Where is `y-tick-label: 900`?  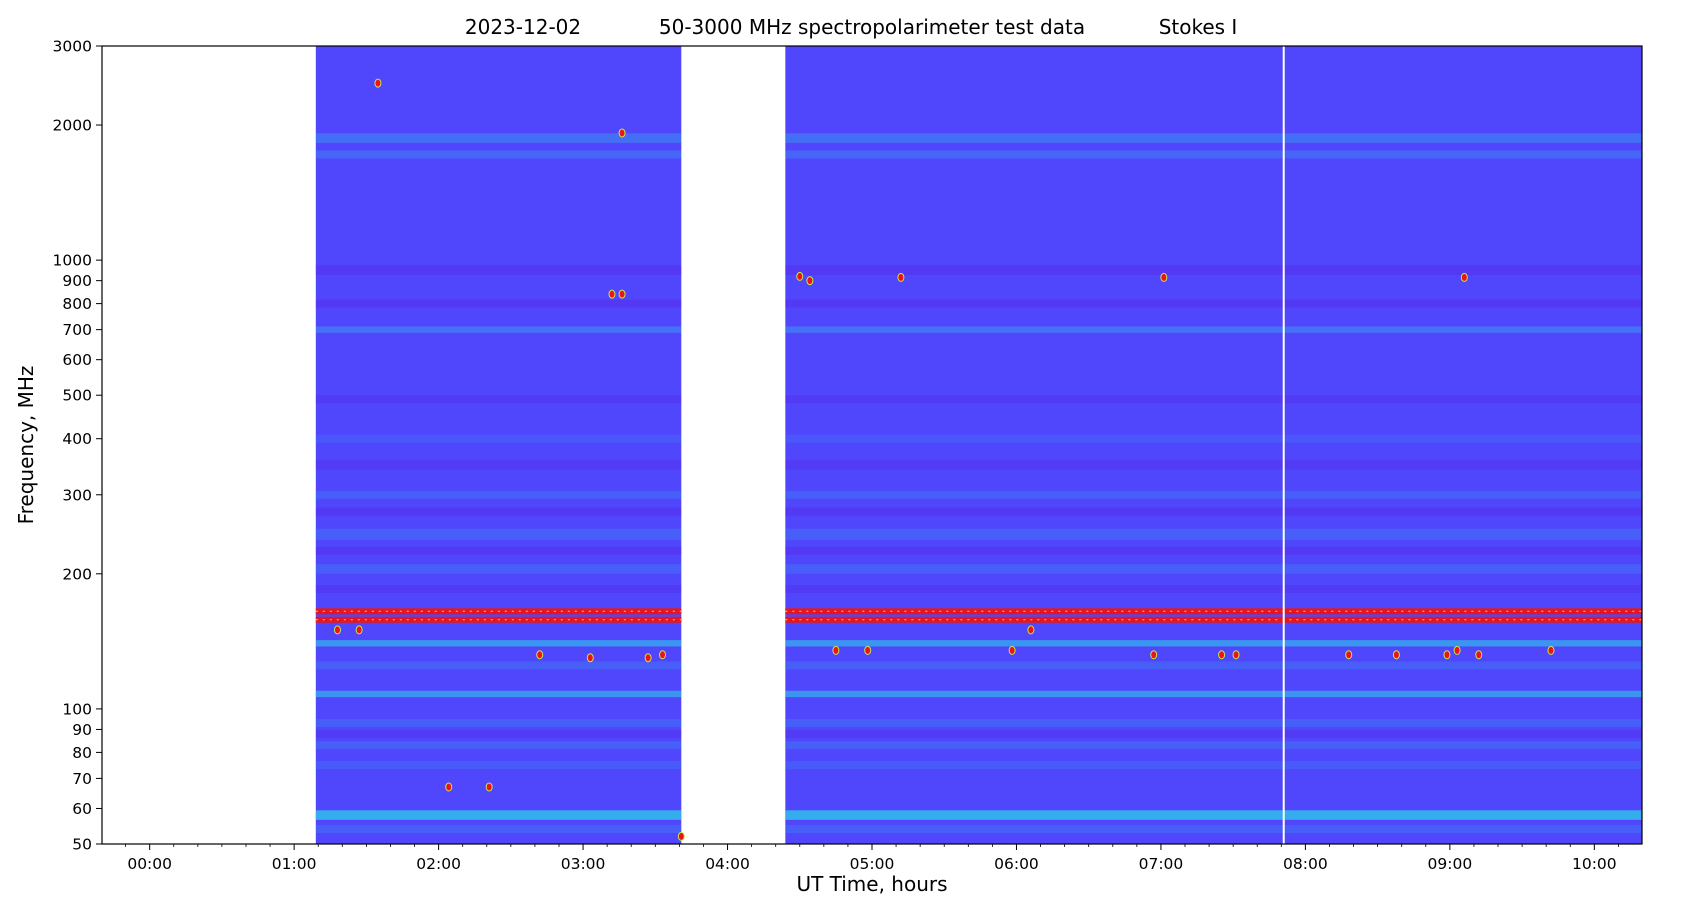
y-tick-label: 900 is located at coordinates (77, 281).